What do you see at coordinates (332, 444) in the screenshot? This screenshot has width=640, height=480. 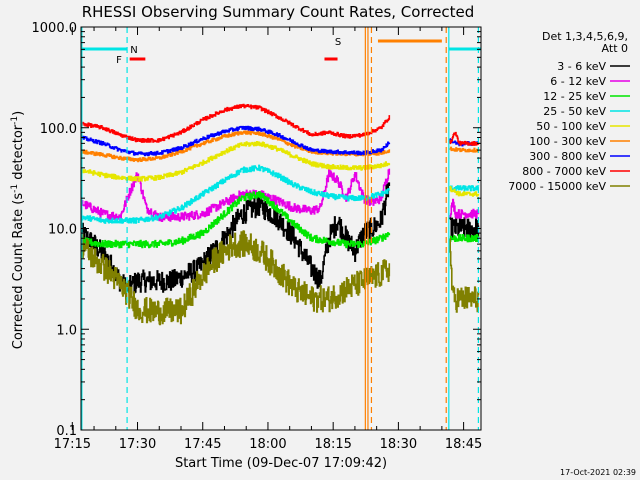 I see `x-tick-label-4: 18:15` at bounding box center [332, 444].